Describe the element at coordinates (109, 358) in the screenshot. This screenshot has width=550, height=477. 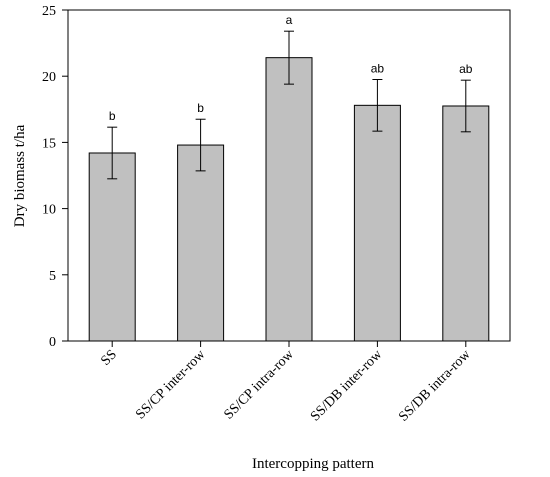
I see `x-tick-label: SS` at that location.